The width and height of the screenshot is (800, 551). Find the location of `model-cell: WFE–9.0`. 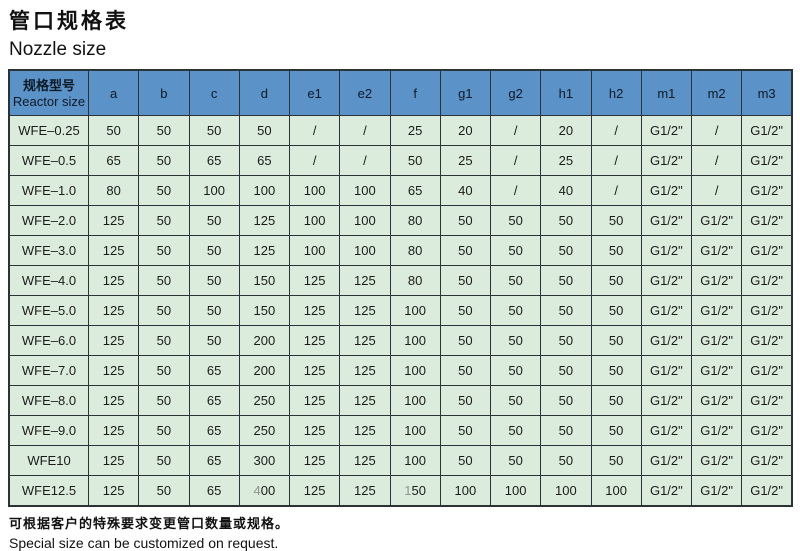

model-cell: WFE–9.0 is located at coordinates (48, 430).